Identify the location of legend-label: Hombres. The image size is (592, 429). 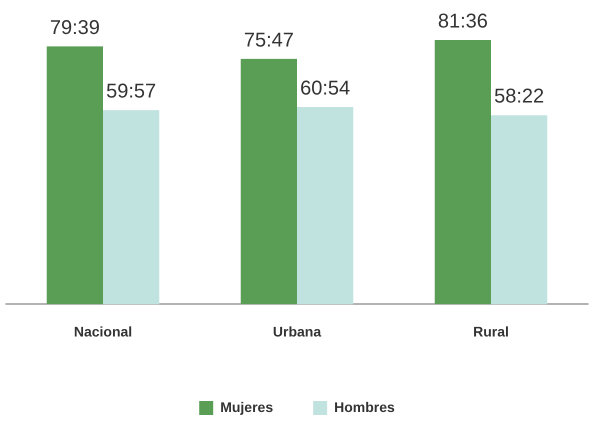
(365, 406).